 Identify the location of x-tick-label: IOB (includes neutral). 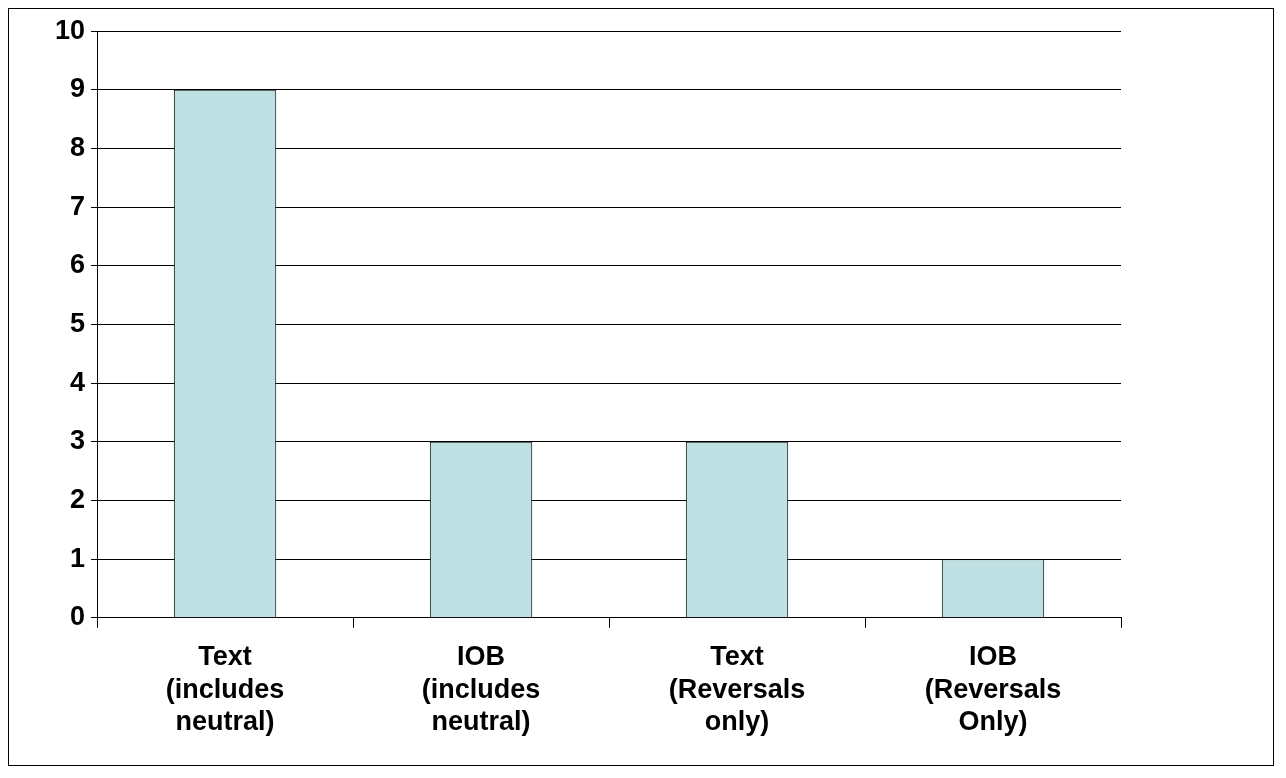
(481, 689).